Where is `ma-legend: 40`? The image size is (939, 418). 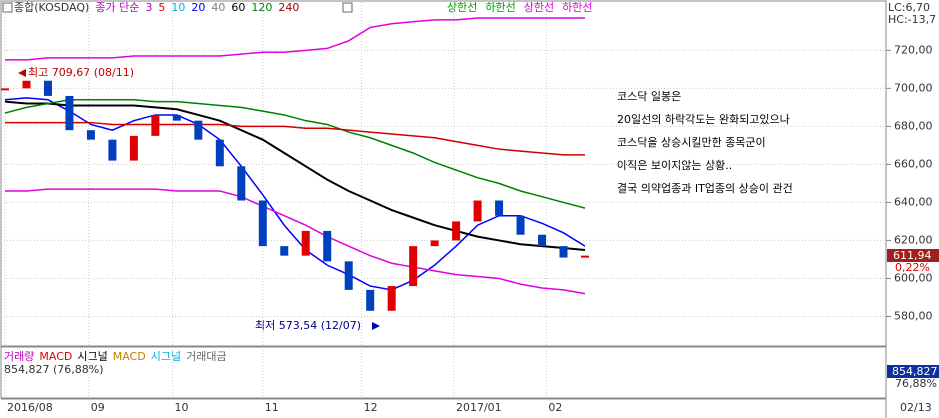
ma-legend: 40 is located at coordinates (218, 7).